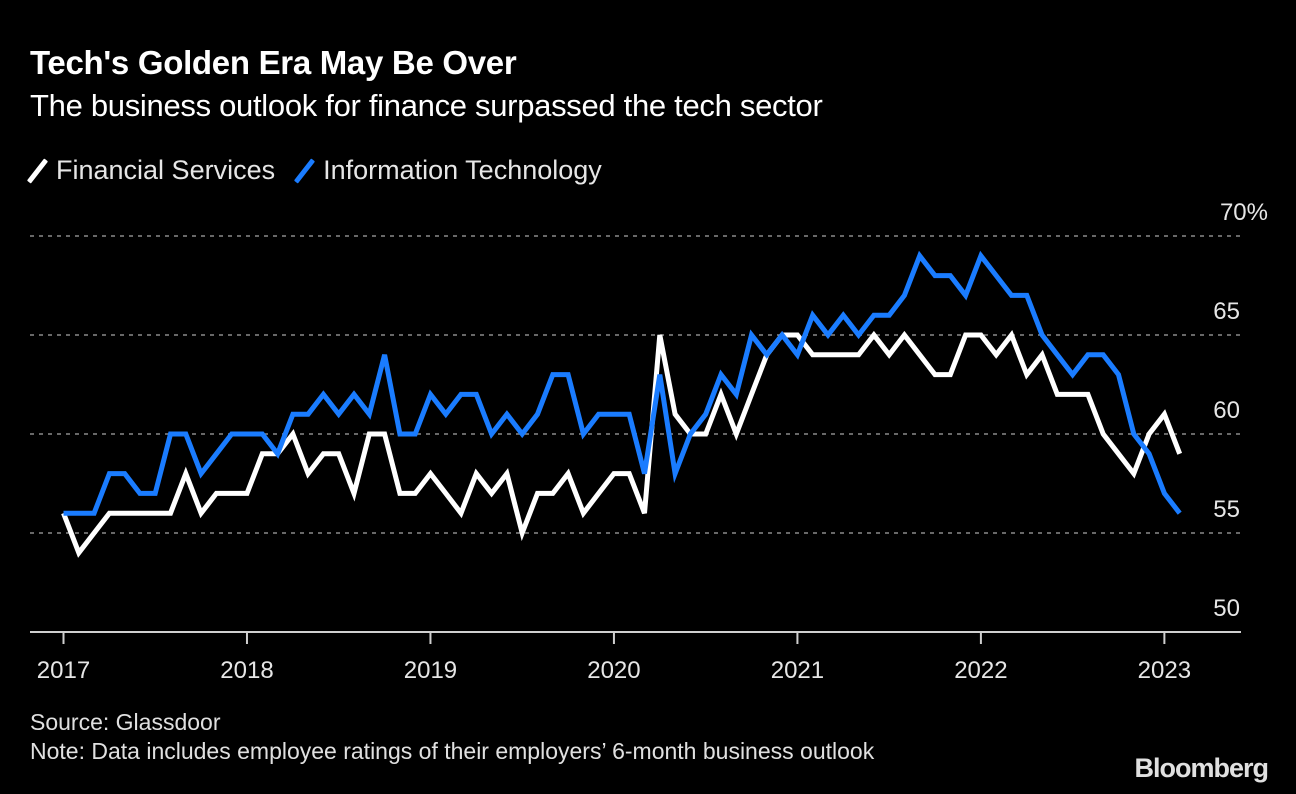 The width and height of the screenshot is (1296, 794). I want to click on x-tick-label: 2018, so click(246, 670).